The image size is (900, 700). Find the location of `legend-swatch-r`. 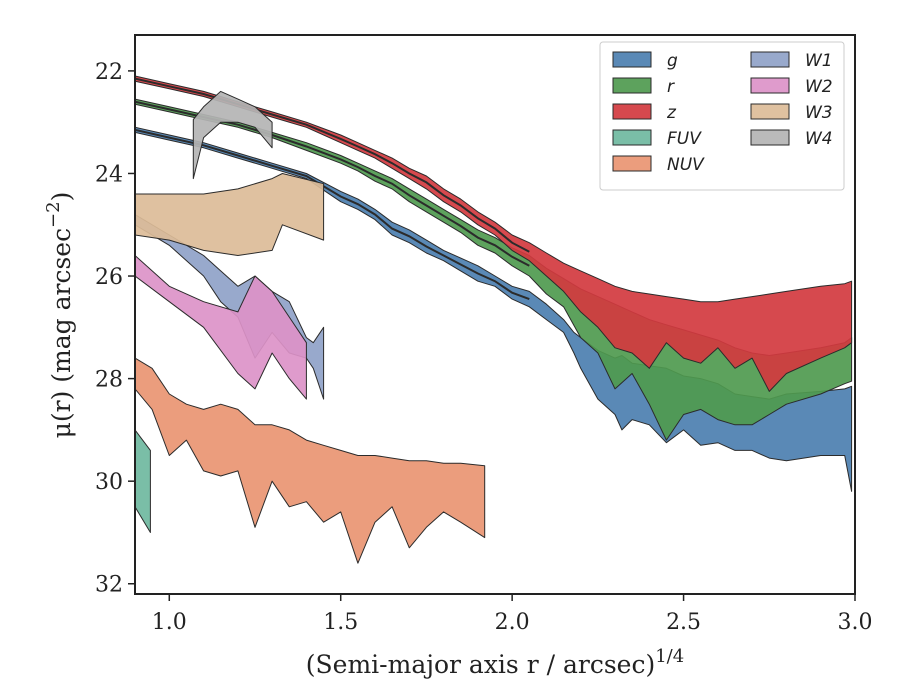

legend-swatch-r is located at coordinates (632, 85).